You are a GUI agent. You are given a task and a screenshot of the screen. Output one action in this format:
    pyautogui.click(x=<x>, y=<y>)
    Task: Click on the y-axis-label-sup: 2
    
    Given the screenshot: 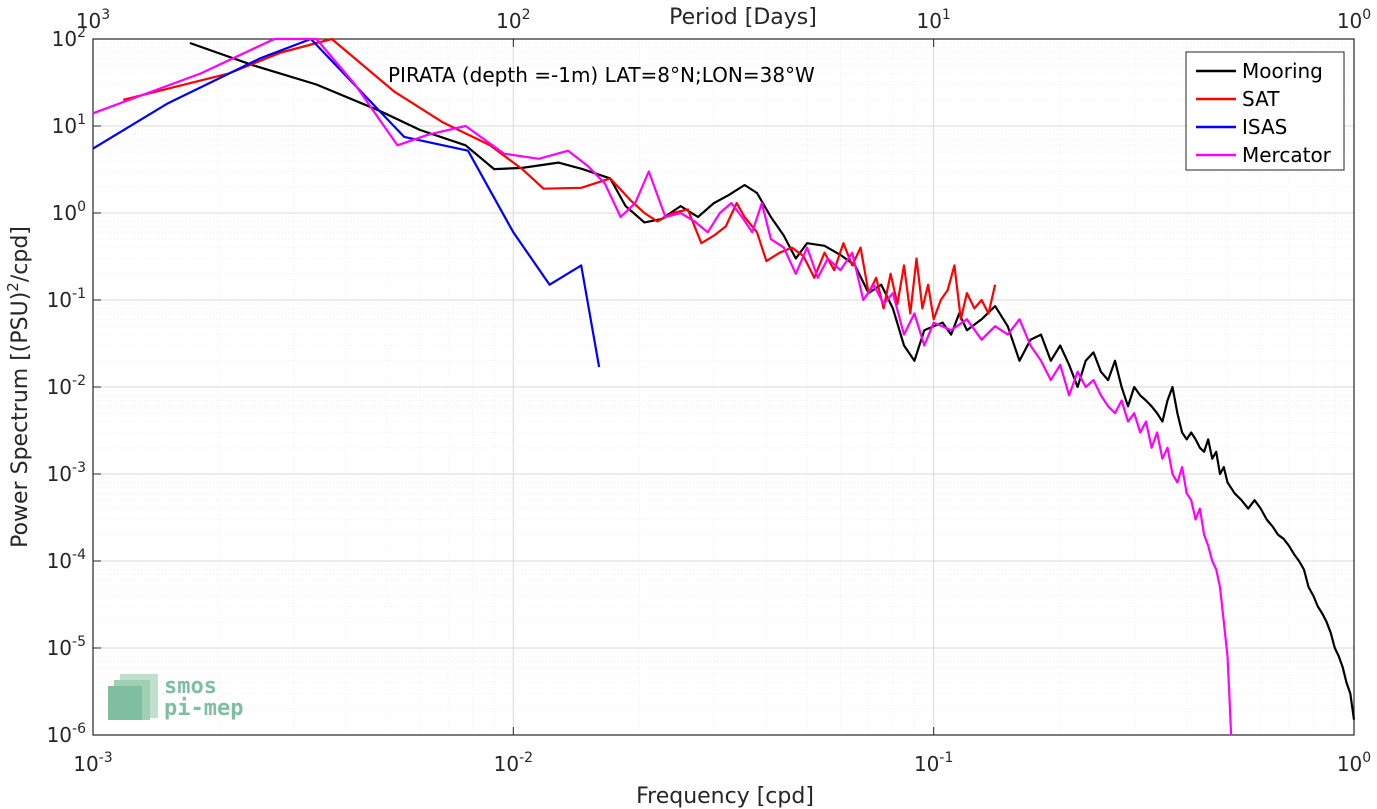 What is the action you would take?
    pyautogui.click(x=13, y=287)
    